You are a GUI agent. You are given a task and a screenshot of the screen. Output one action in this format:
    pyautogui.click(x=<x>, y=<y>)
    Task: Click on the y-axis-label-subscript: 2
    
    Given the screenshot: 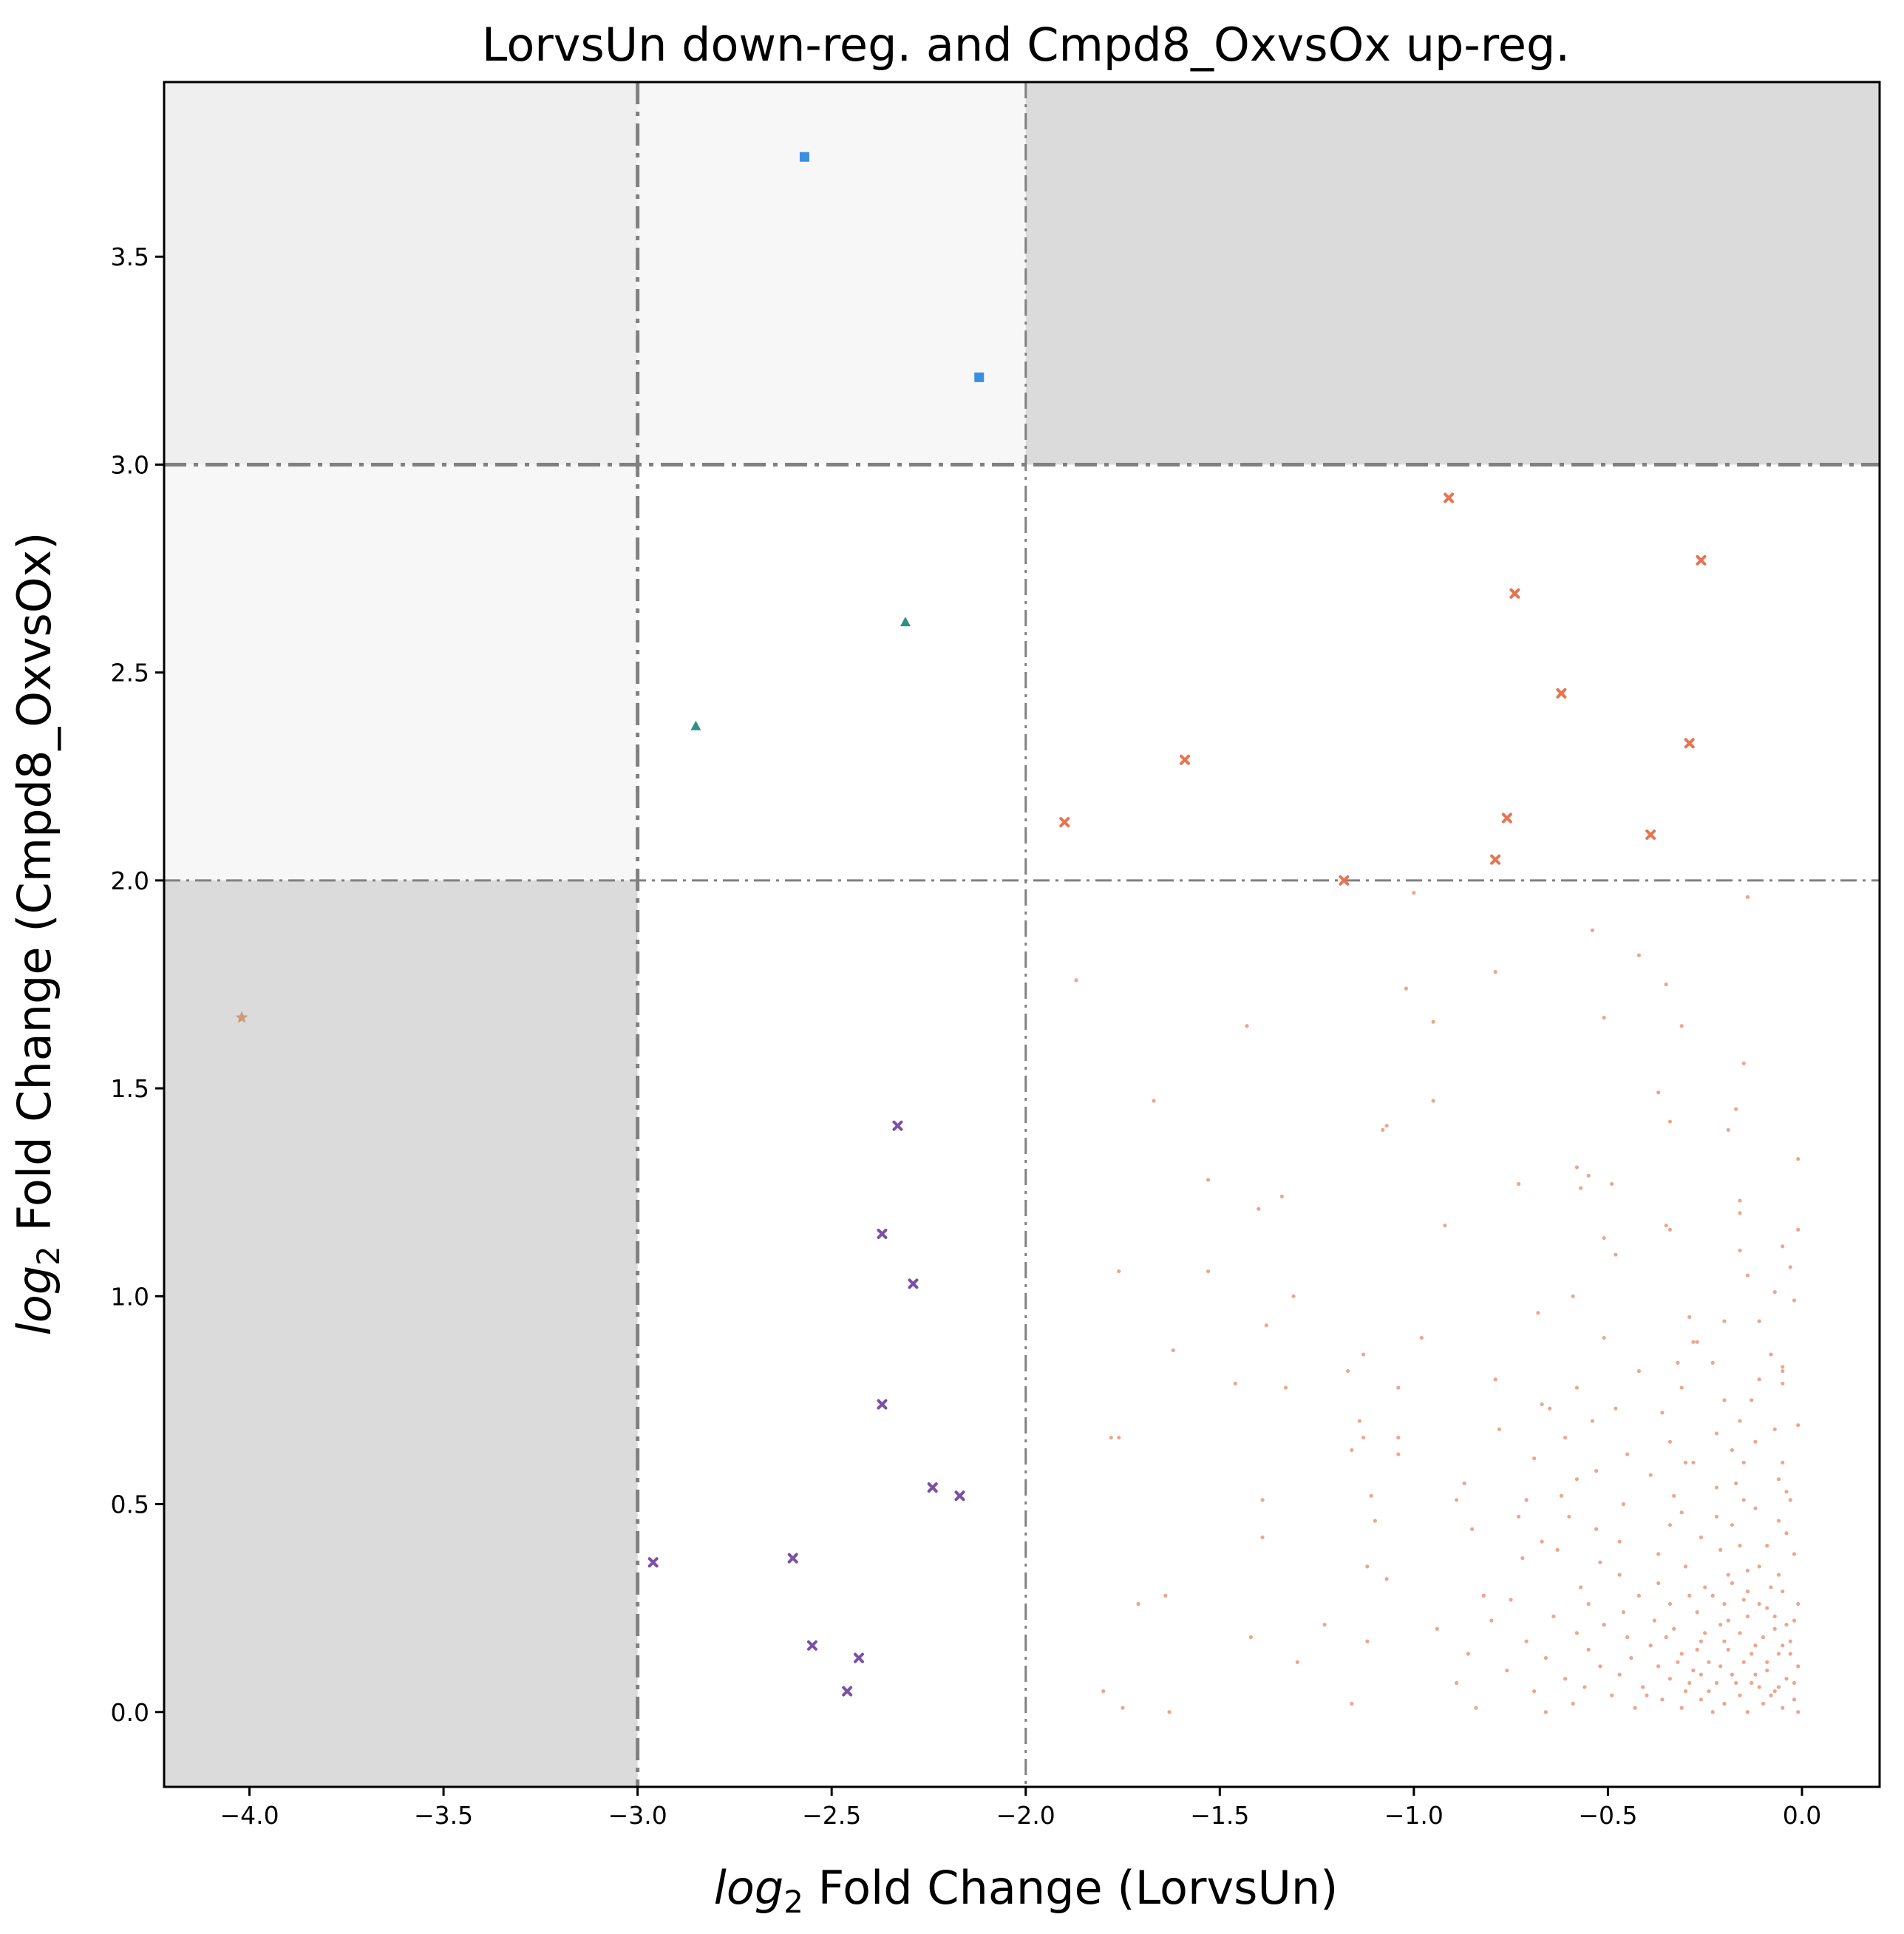 What is the action you would take?
    pyautogui.click(x=48, y=1256)
    